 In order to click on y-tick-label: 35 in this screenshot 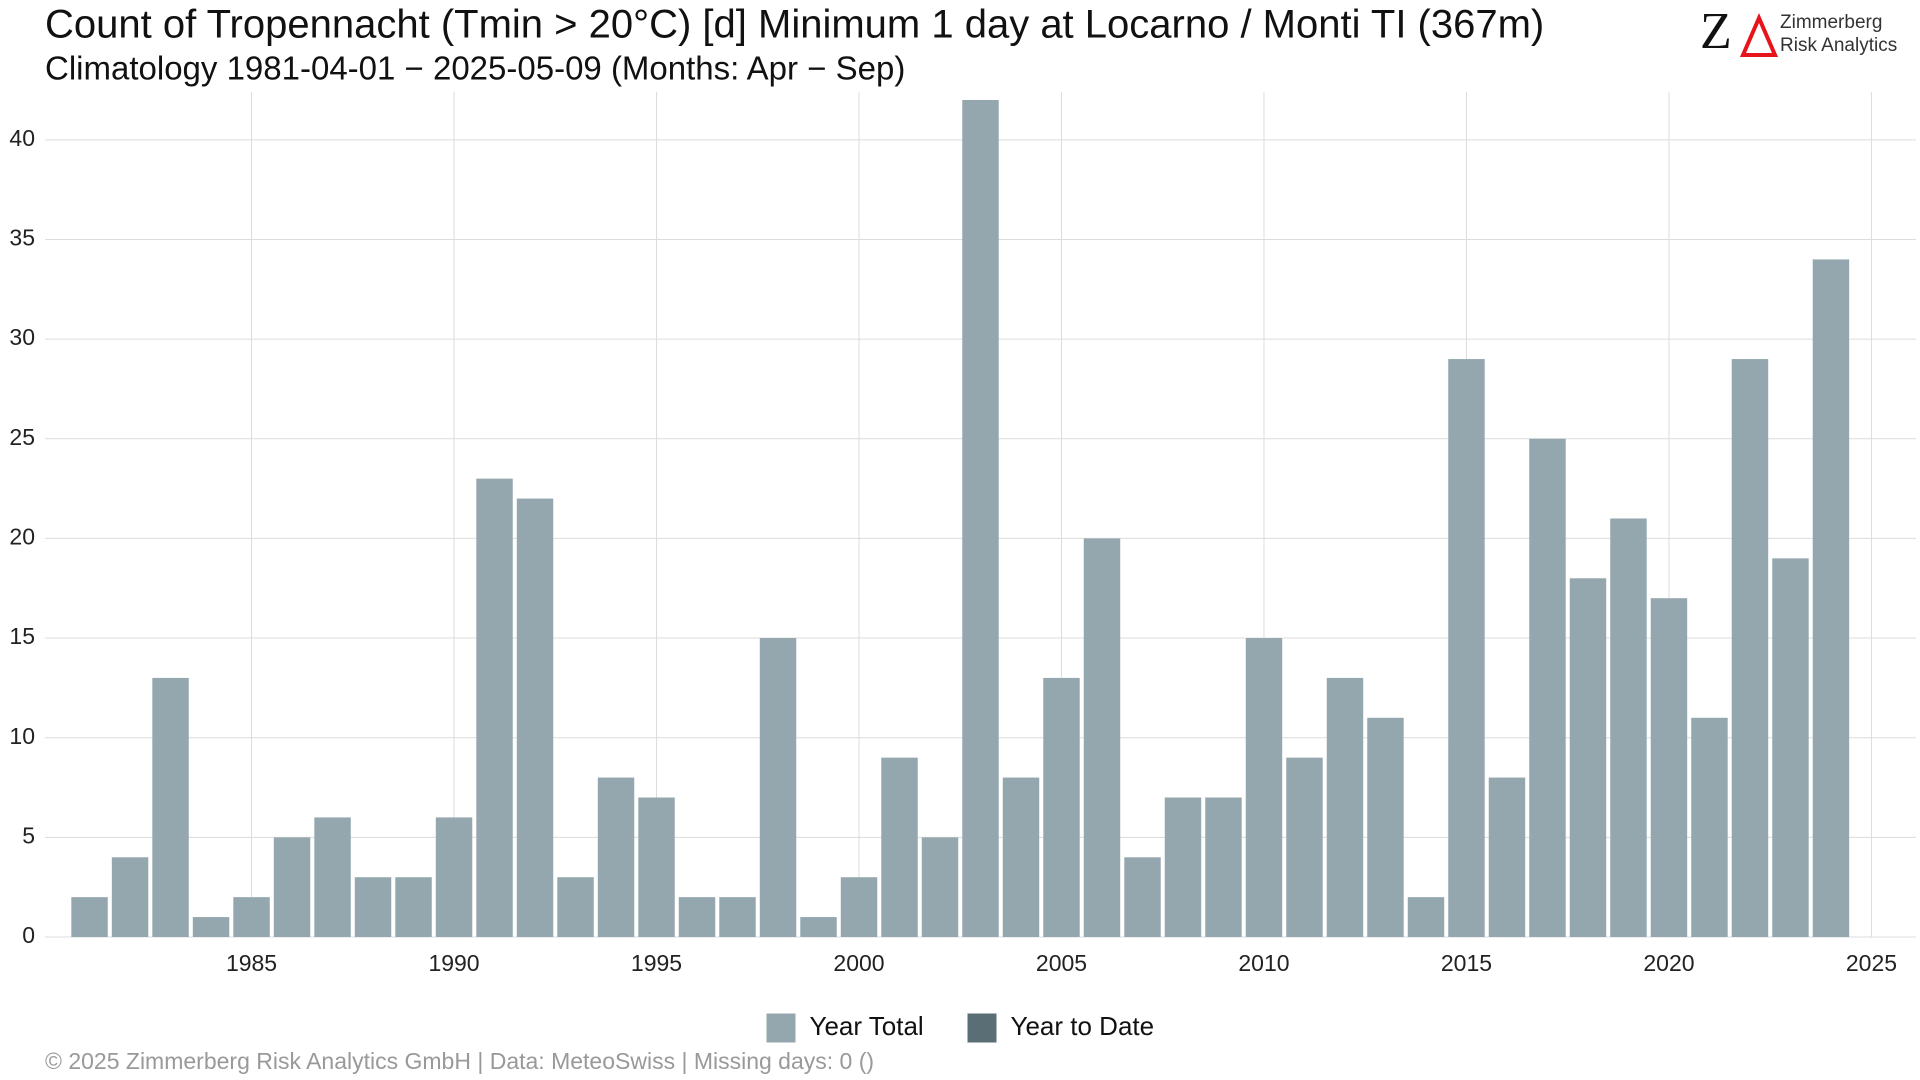, I will do `click(22, 238)`.